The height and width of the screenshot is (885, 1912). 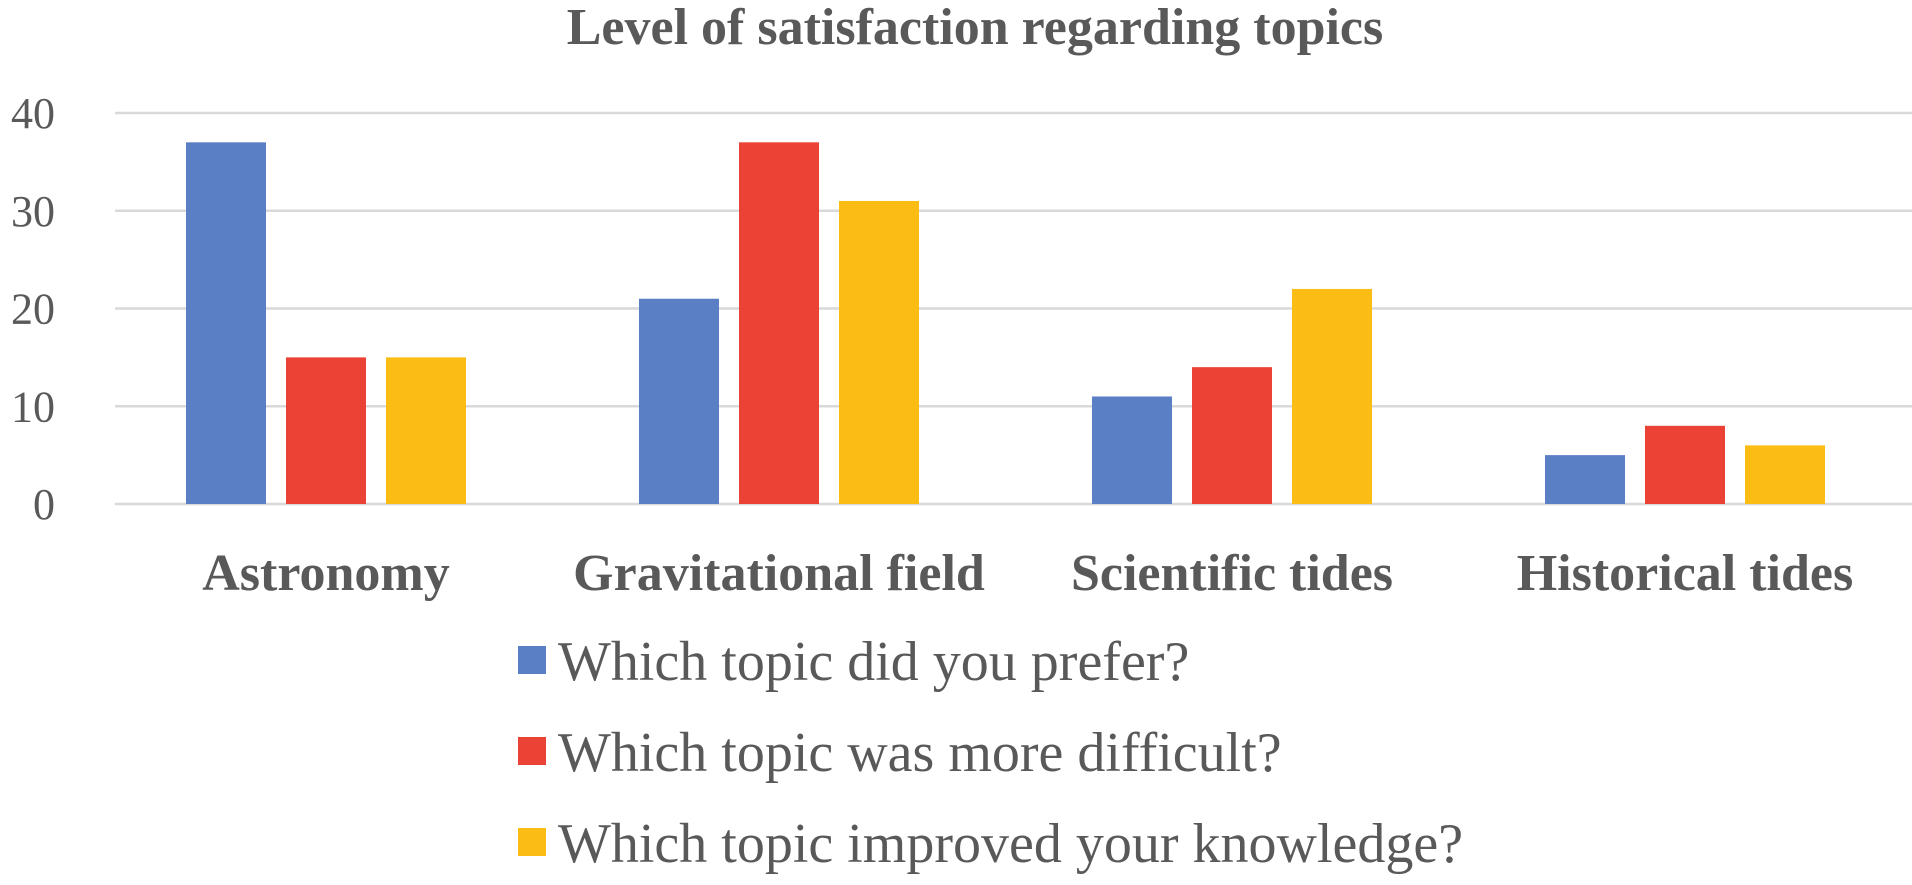 I want to click on x-tick-label: Scientific tides, so click(x=1232, y=573).